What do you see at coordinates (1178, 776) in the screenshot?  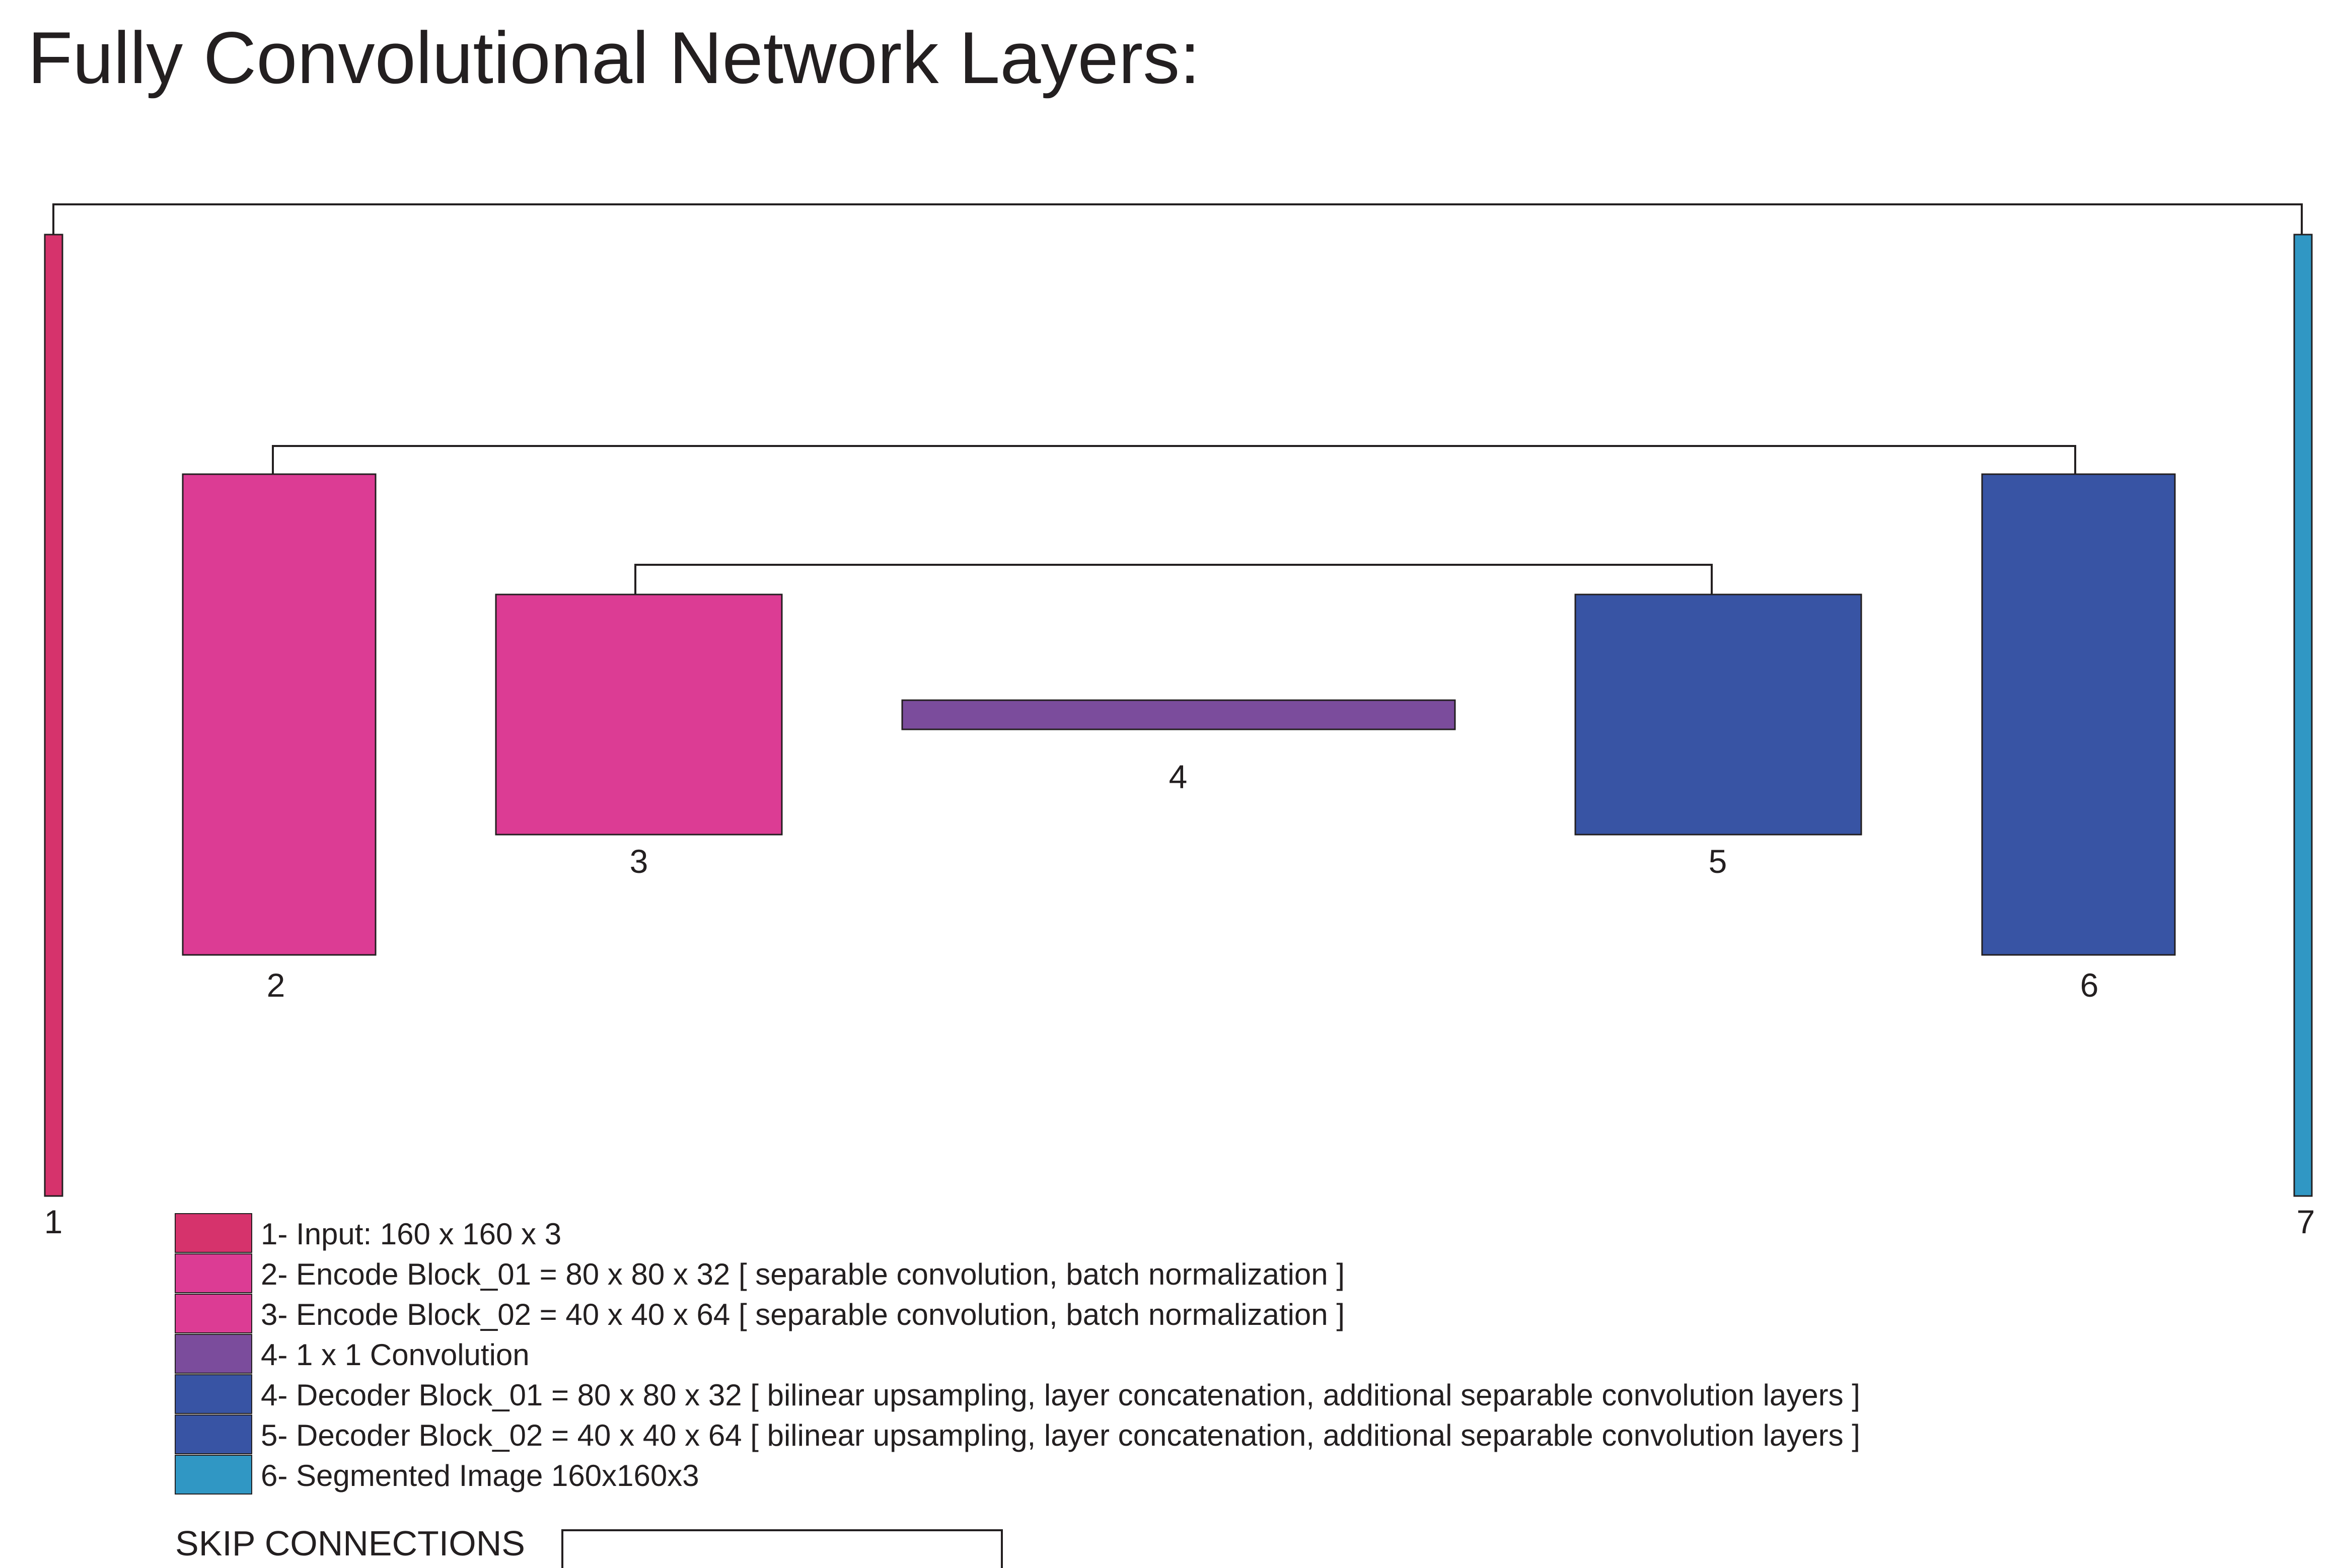 I see `layer-label-4: 4` at bounding box center [1178, 776].